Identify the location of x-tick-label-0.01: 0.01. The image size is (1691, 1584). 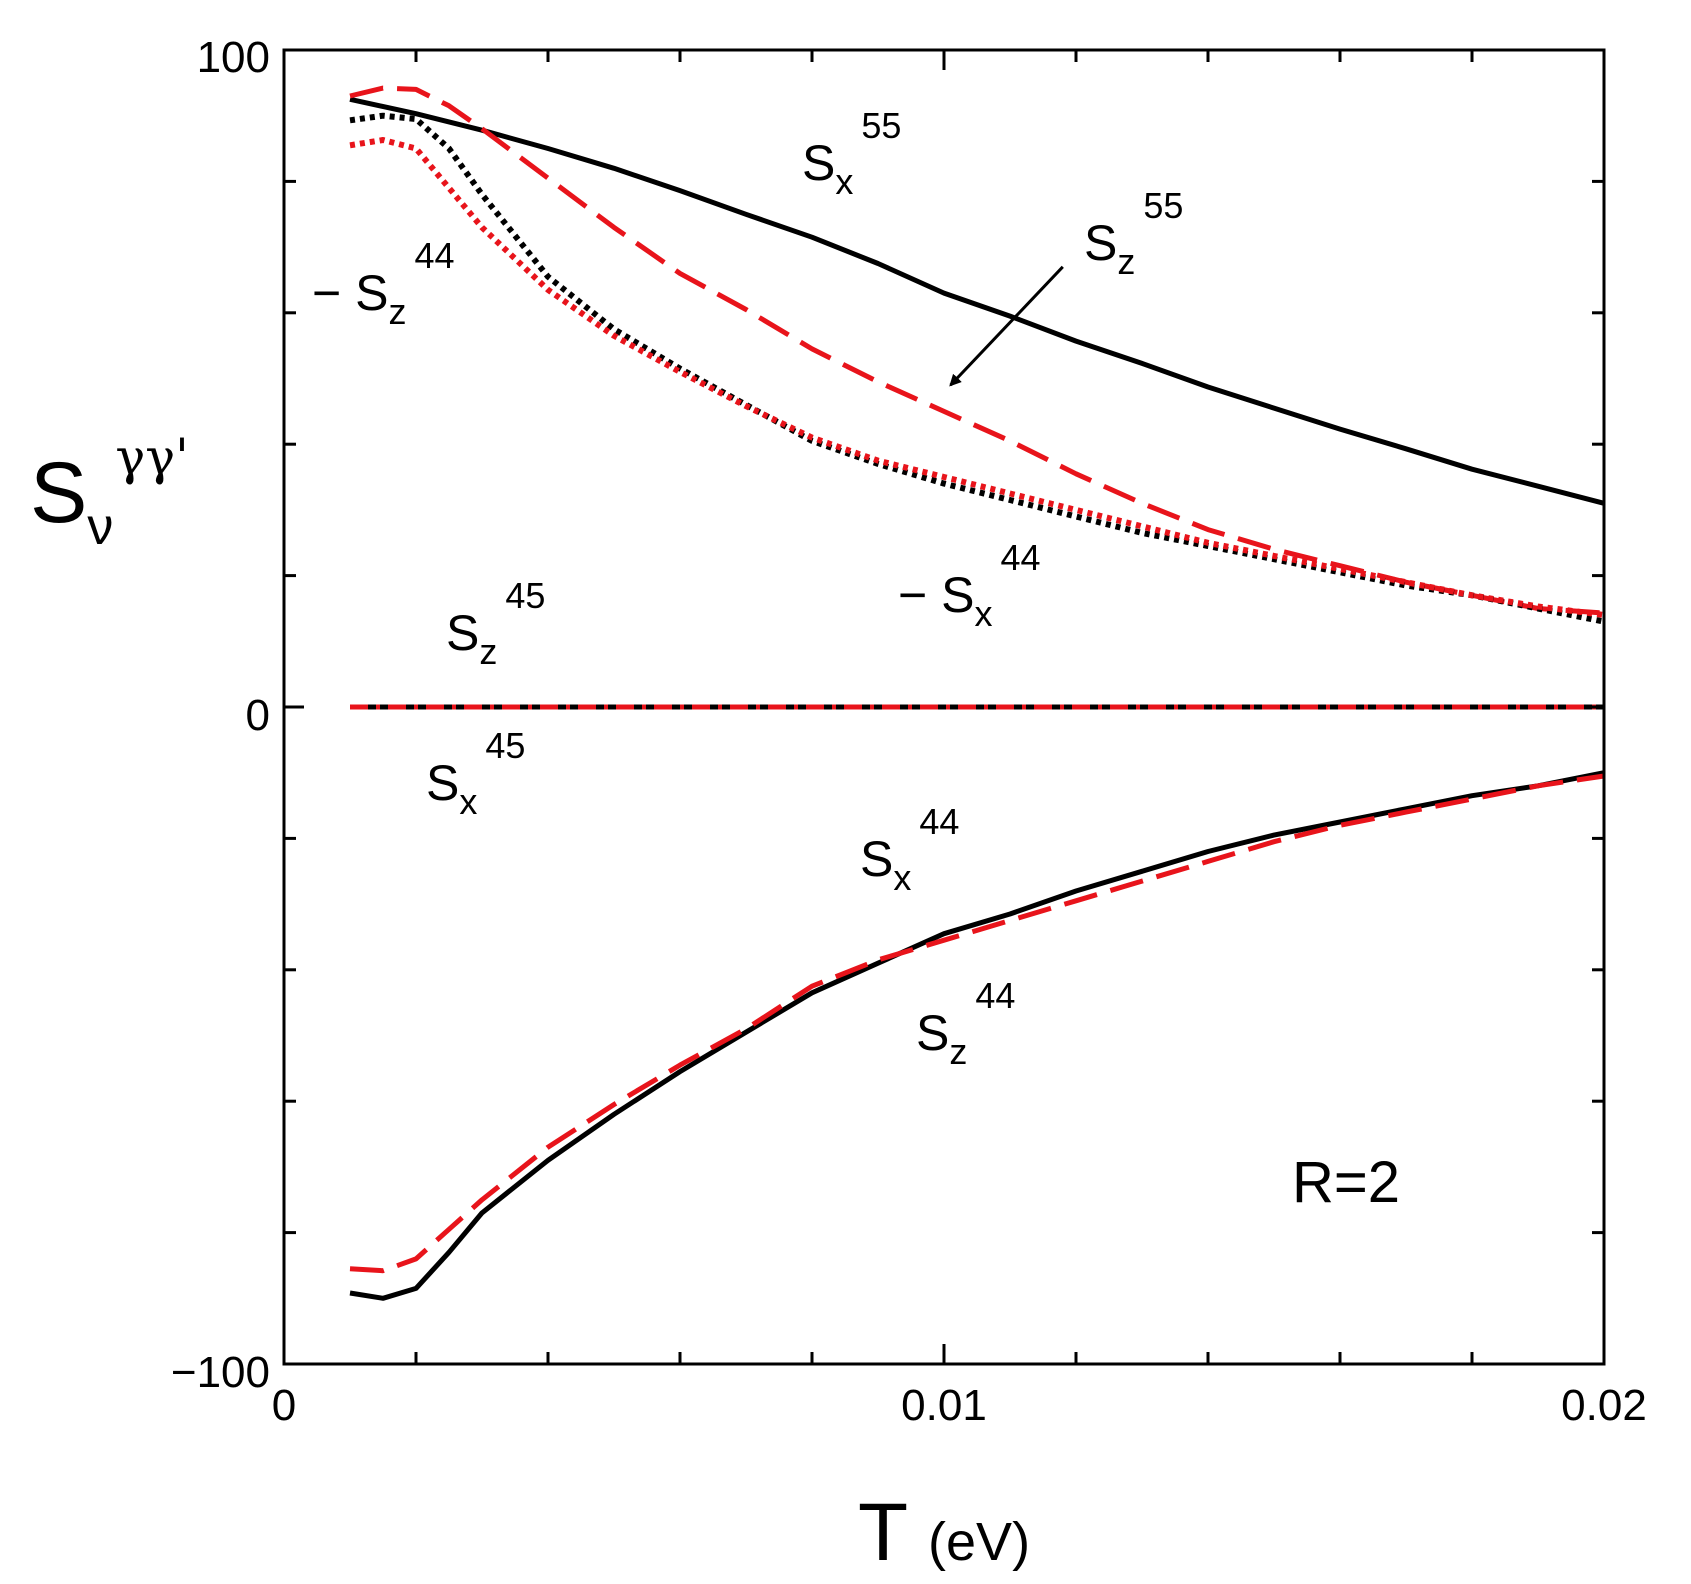
(944, 1405).